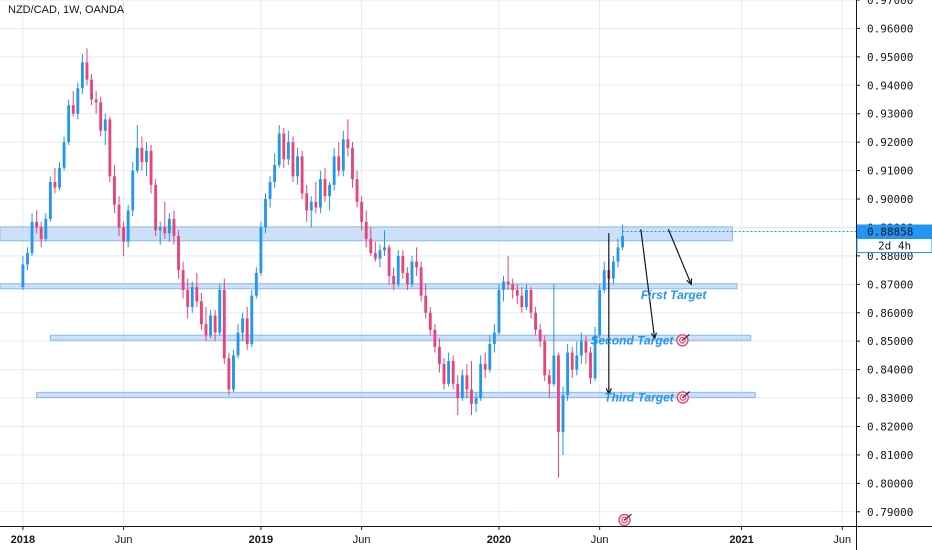  I want to click on target-icon, so click(683, 397).